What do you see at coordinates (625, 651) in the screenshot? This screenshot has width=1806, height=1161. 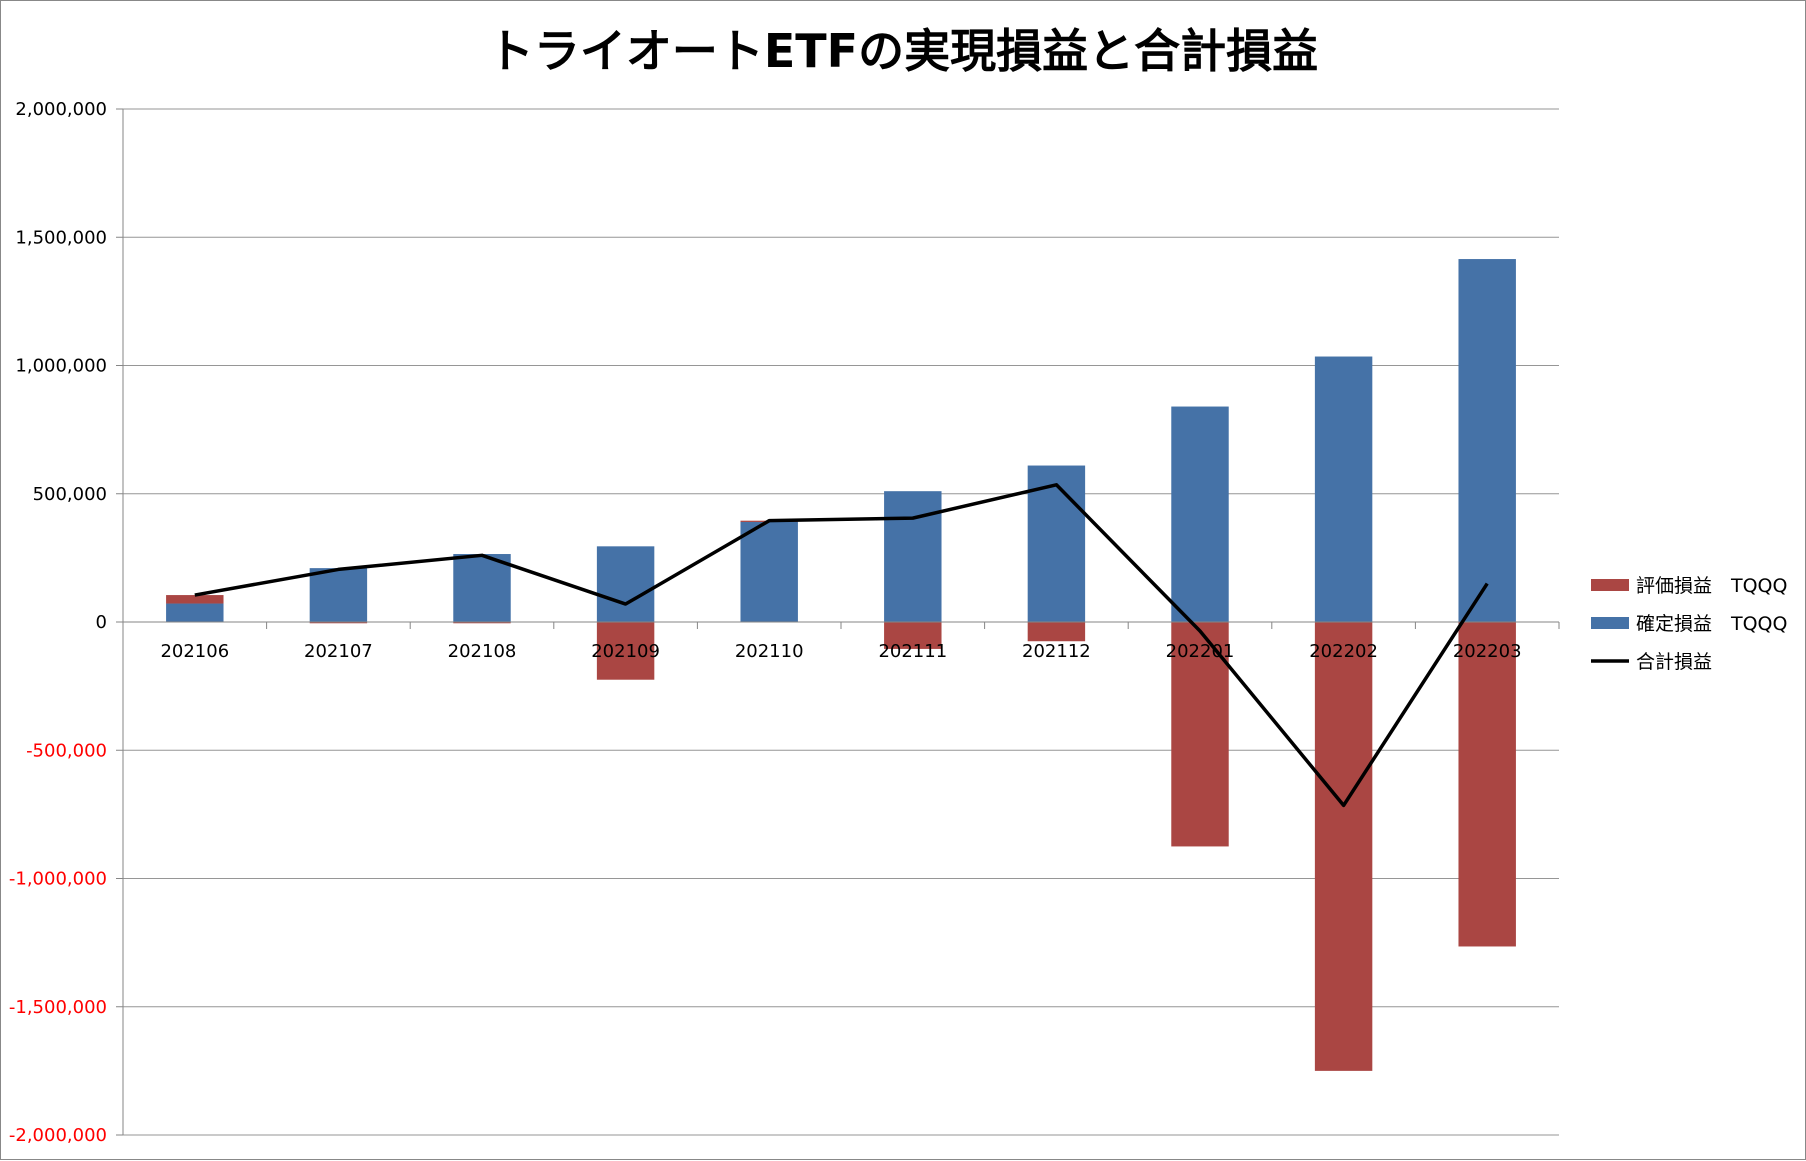 I see `x-tick-label: 202109` at bounding box center [625, 651].